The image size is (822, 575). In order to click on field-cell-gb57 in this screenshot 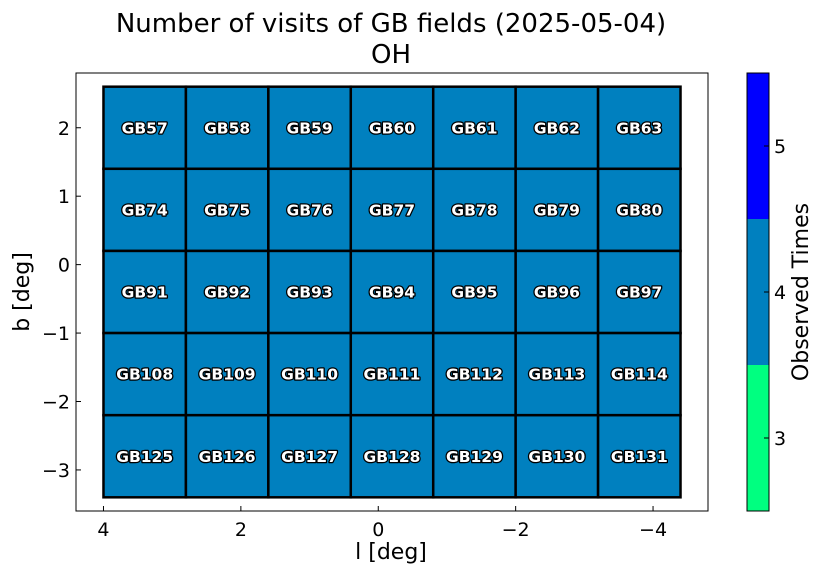, I will do `click(145, 128)`.